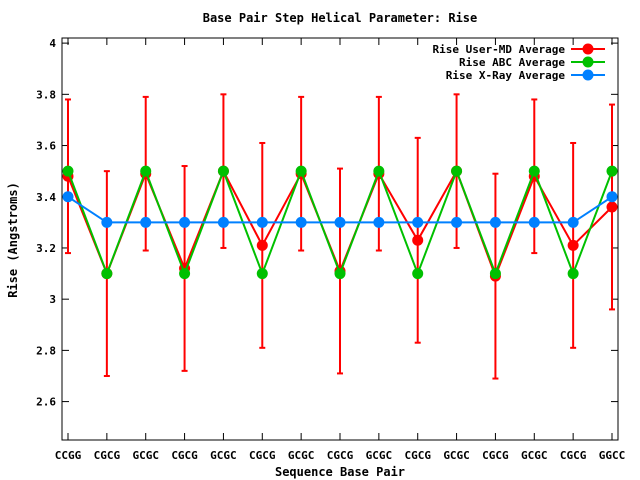 This screenshot has height=480, width=640. What do you see at coordinates (52, 299) in the screenshot?
I see `y-tick-label: 3` at bounding box center [52, 299].